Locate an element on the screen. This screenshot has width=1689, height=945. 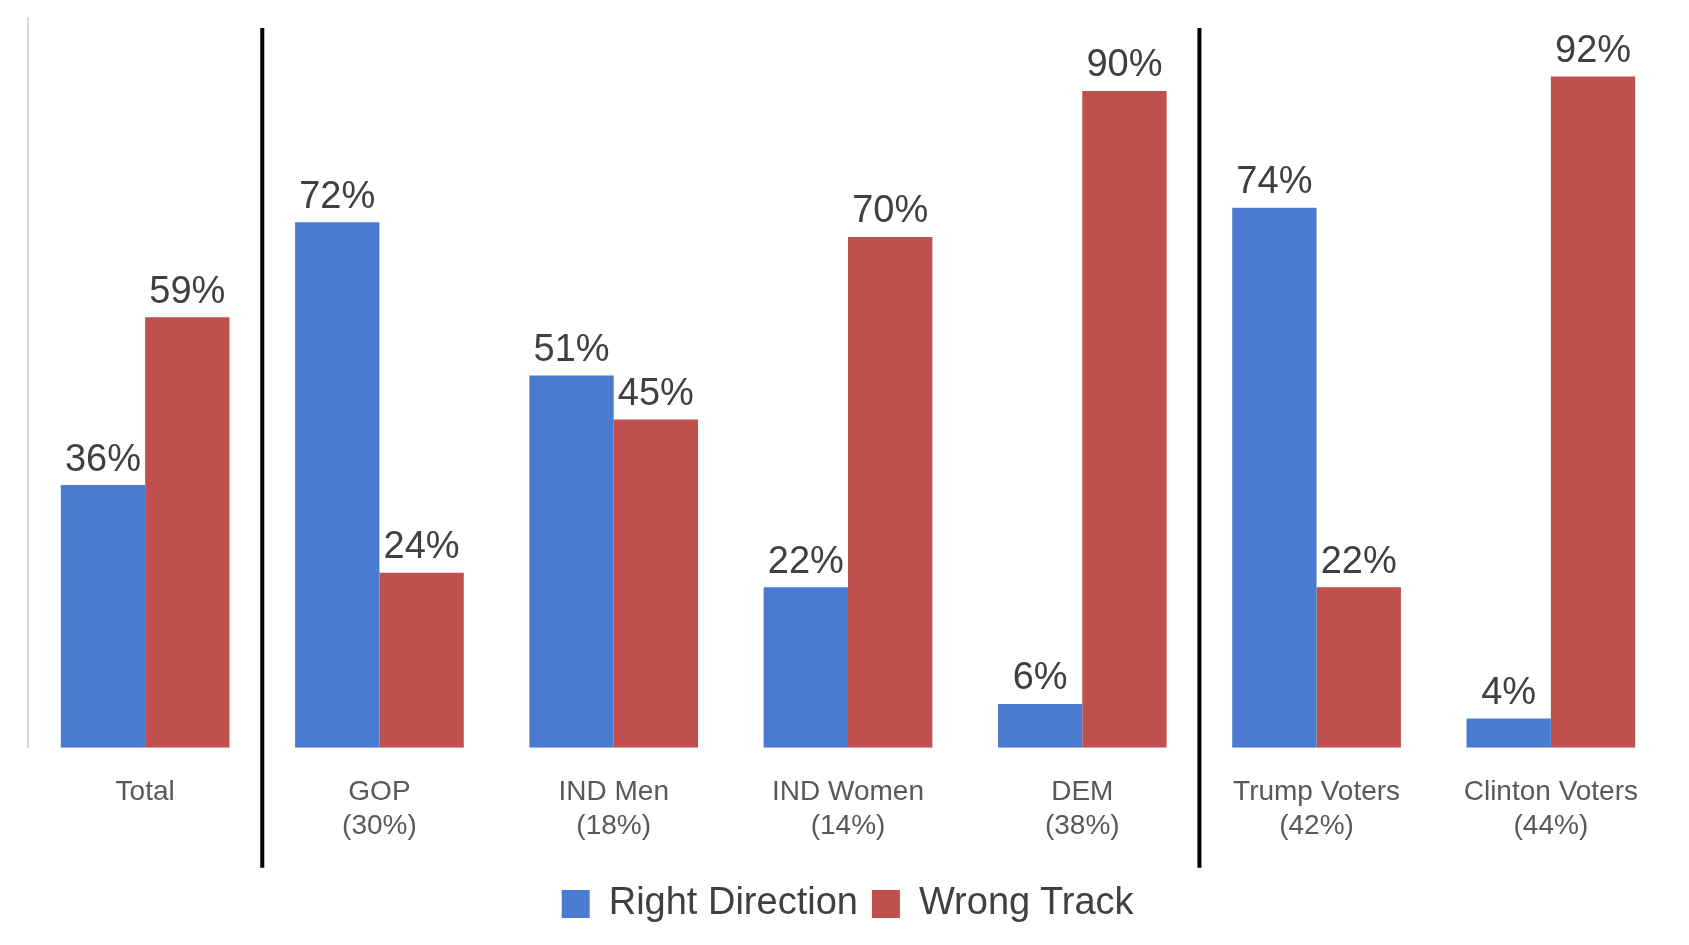
data-label: 70% is located at coordinates (890, 209).